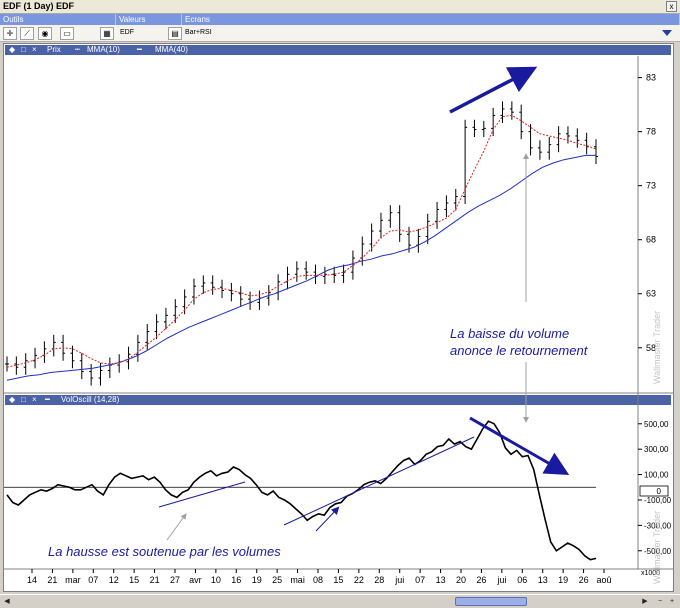 The height and width of the screenshot is (608, 680). I want to click on osc-y-tick-label: -300,00, so click(658, 525).